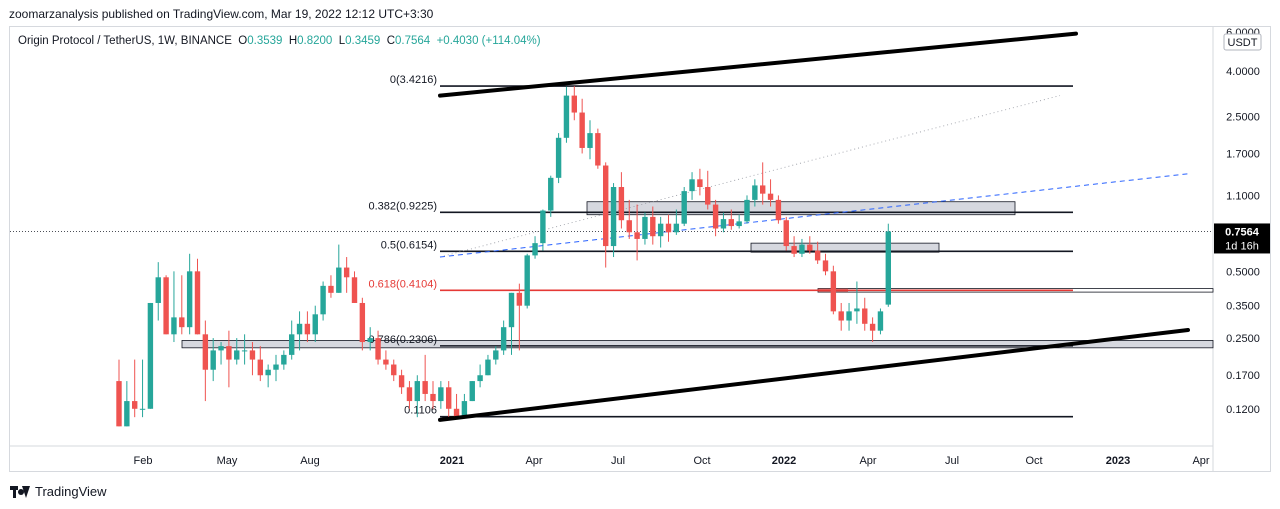 This screenshot has width=1280, height=509. I want to click on footer-brand: TradingView, so click(58, 491).